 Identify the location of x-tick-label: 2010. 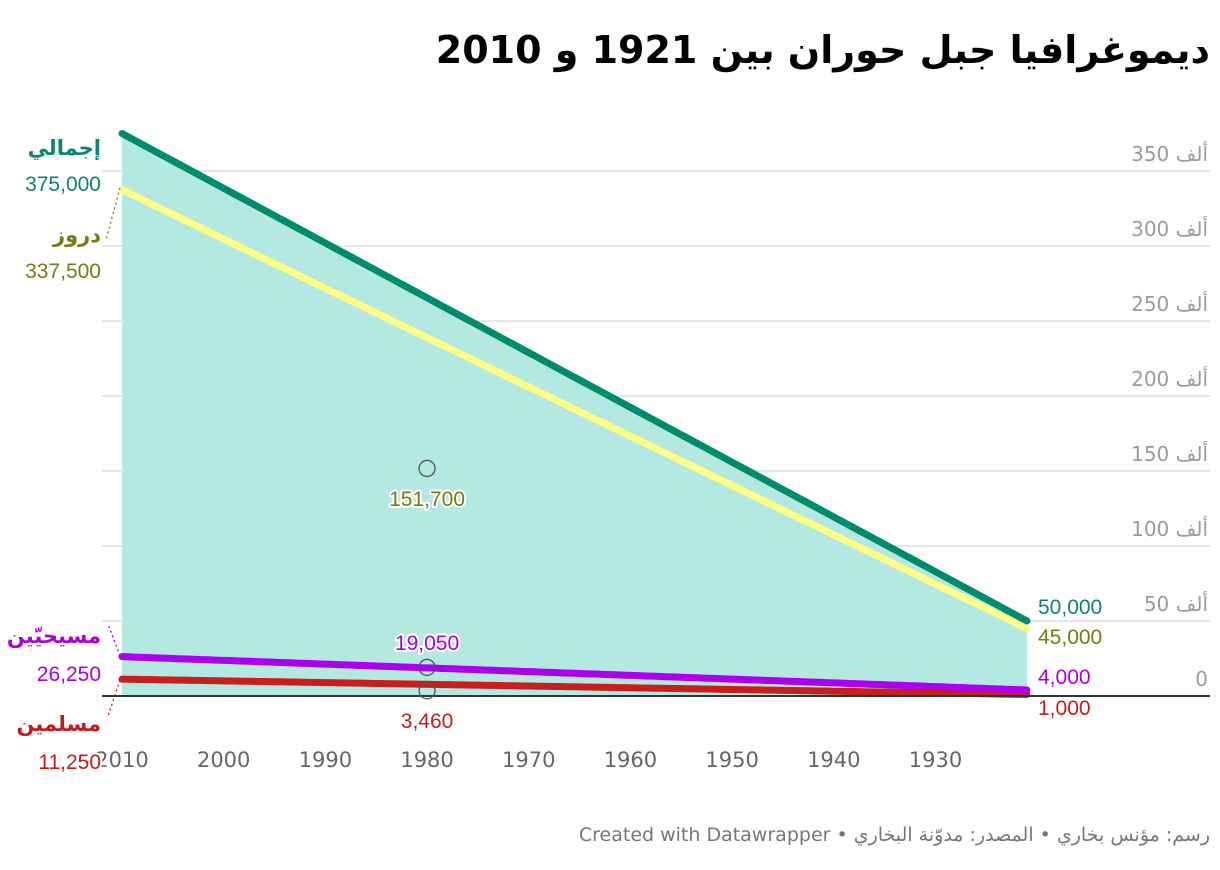
(121, 760).